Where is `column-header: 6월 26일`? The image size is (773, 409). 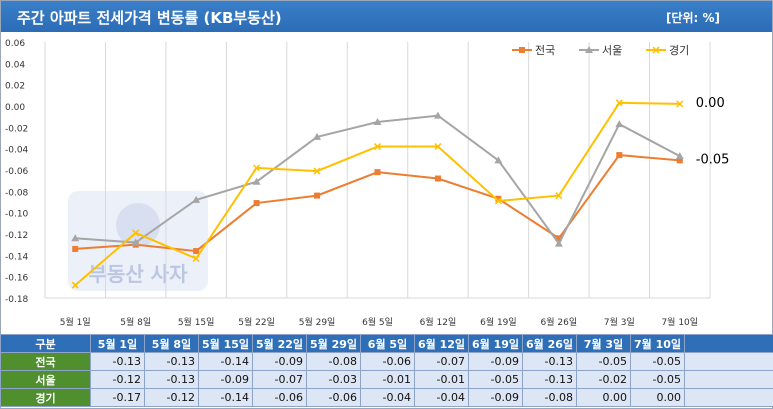
column-header: 6월 26일 is located at coordinates (549, 343).